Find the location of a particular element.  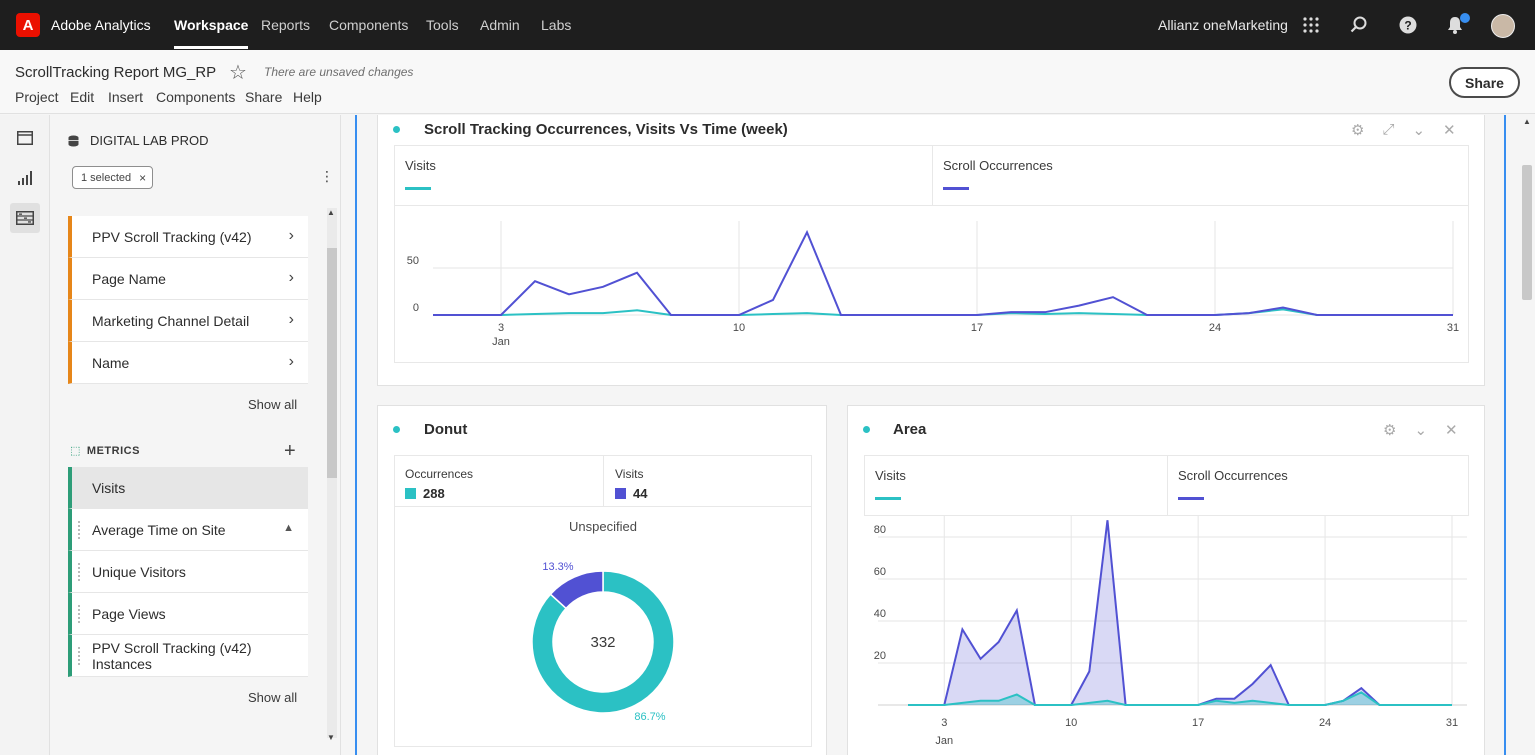

menu-components: Components is located at coordinates (196, 97).